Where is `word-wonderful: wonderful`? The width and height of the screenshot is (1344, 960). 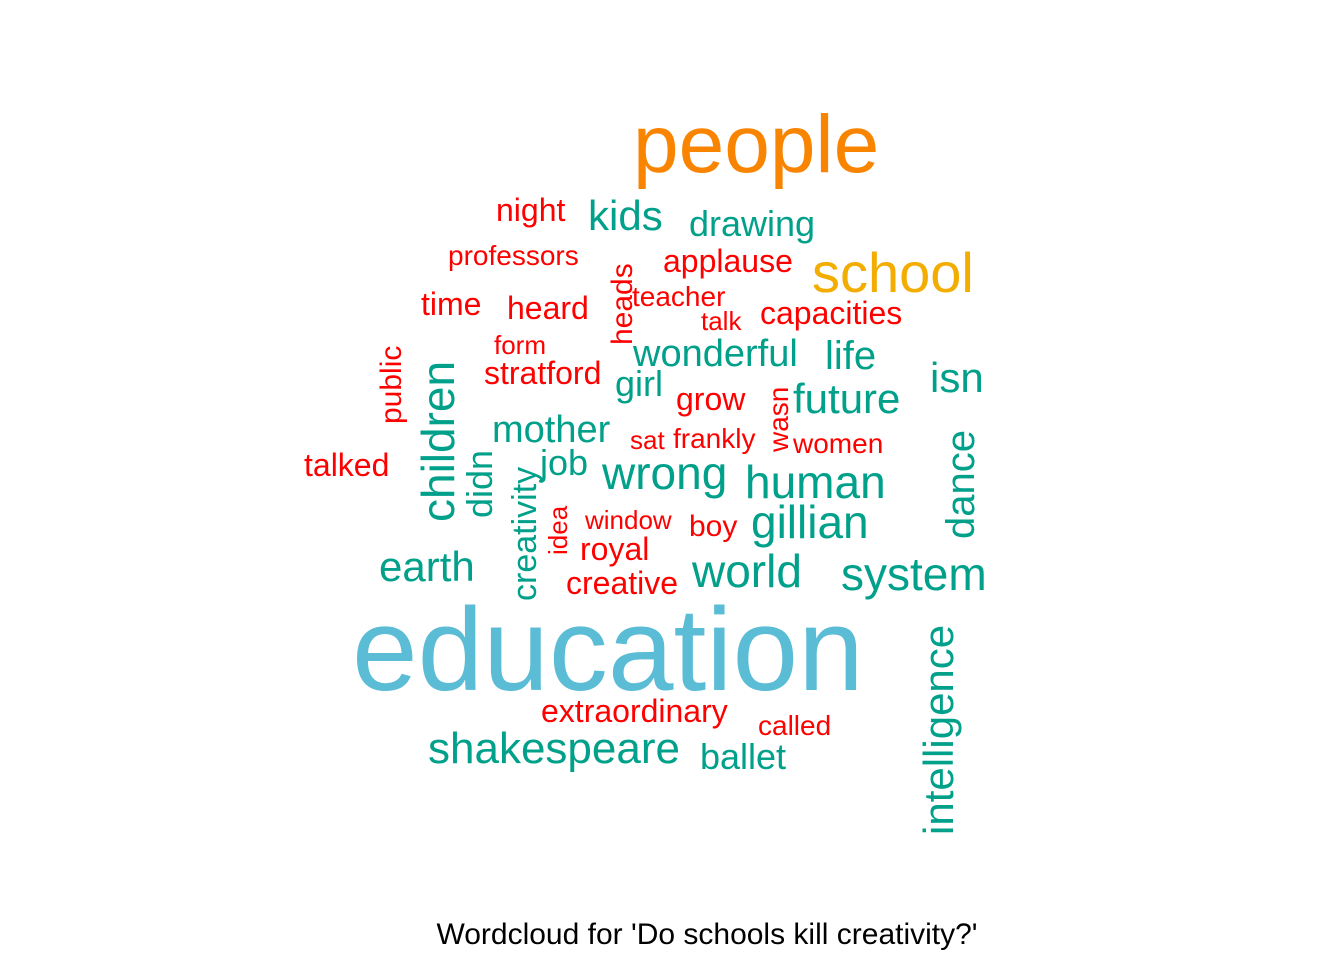 word-wonderful: wonderful is located at coordinates (715, 354).